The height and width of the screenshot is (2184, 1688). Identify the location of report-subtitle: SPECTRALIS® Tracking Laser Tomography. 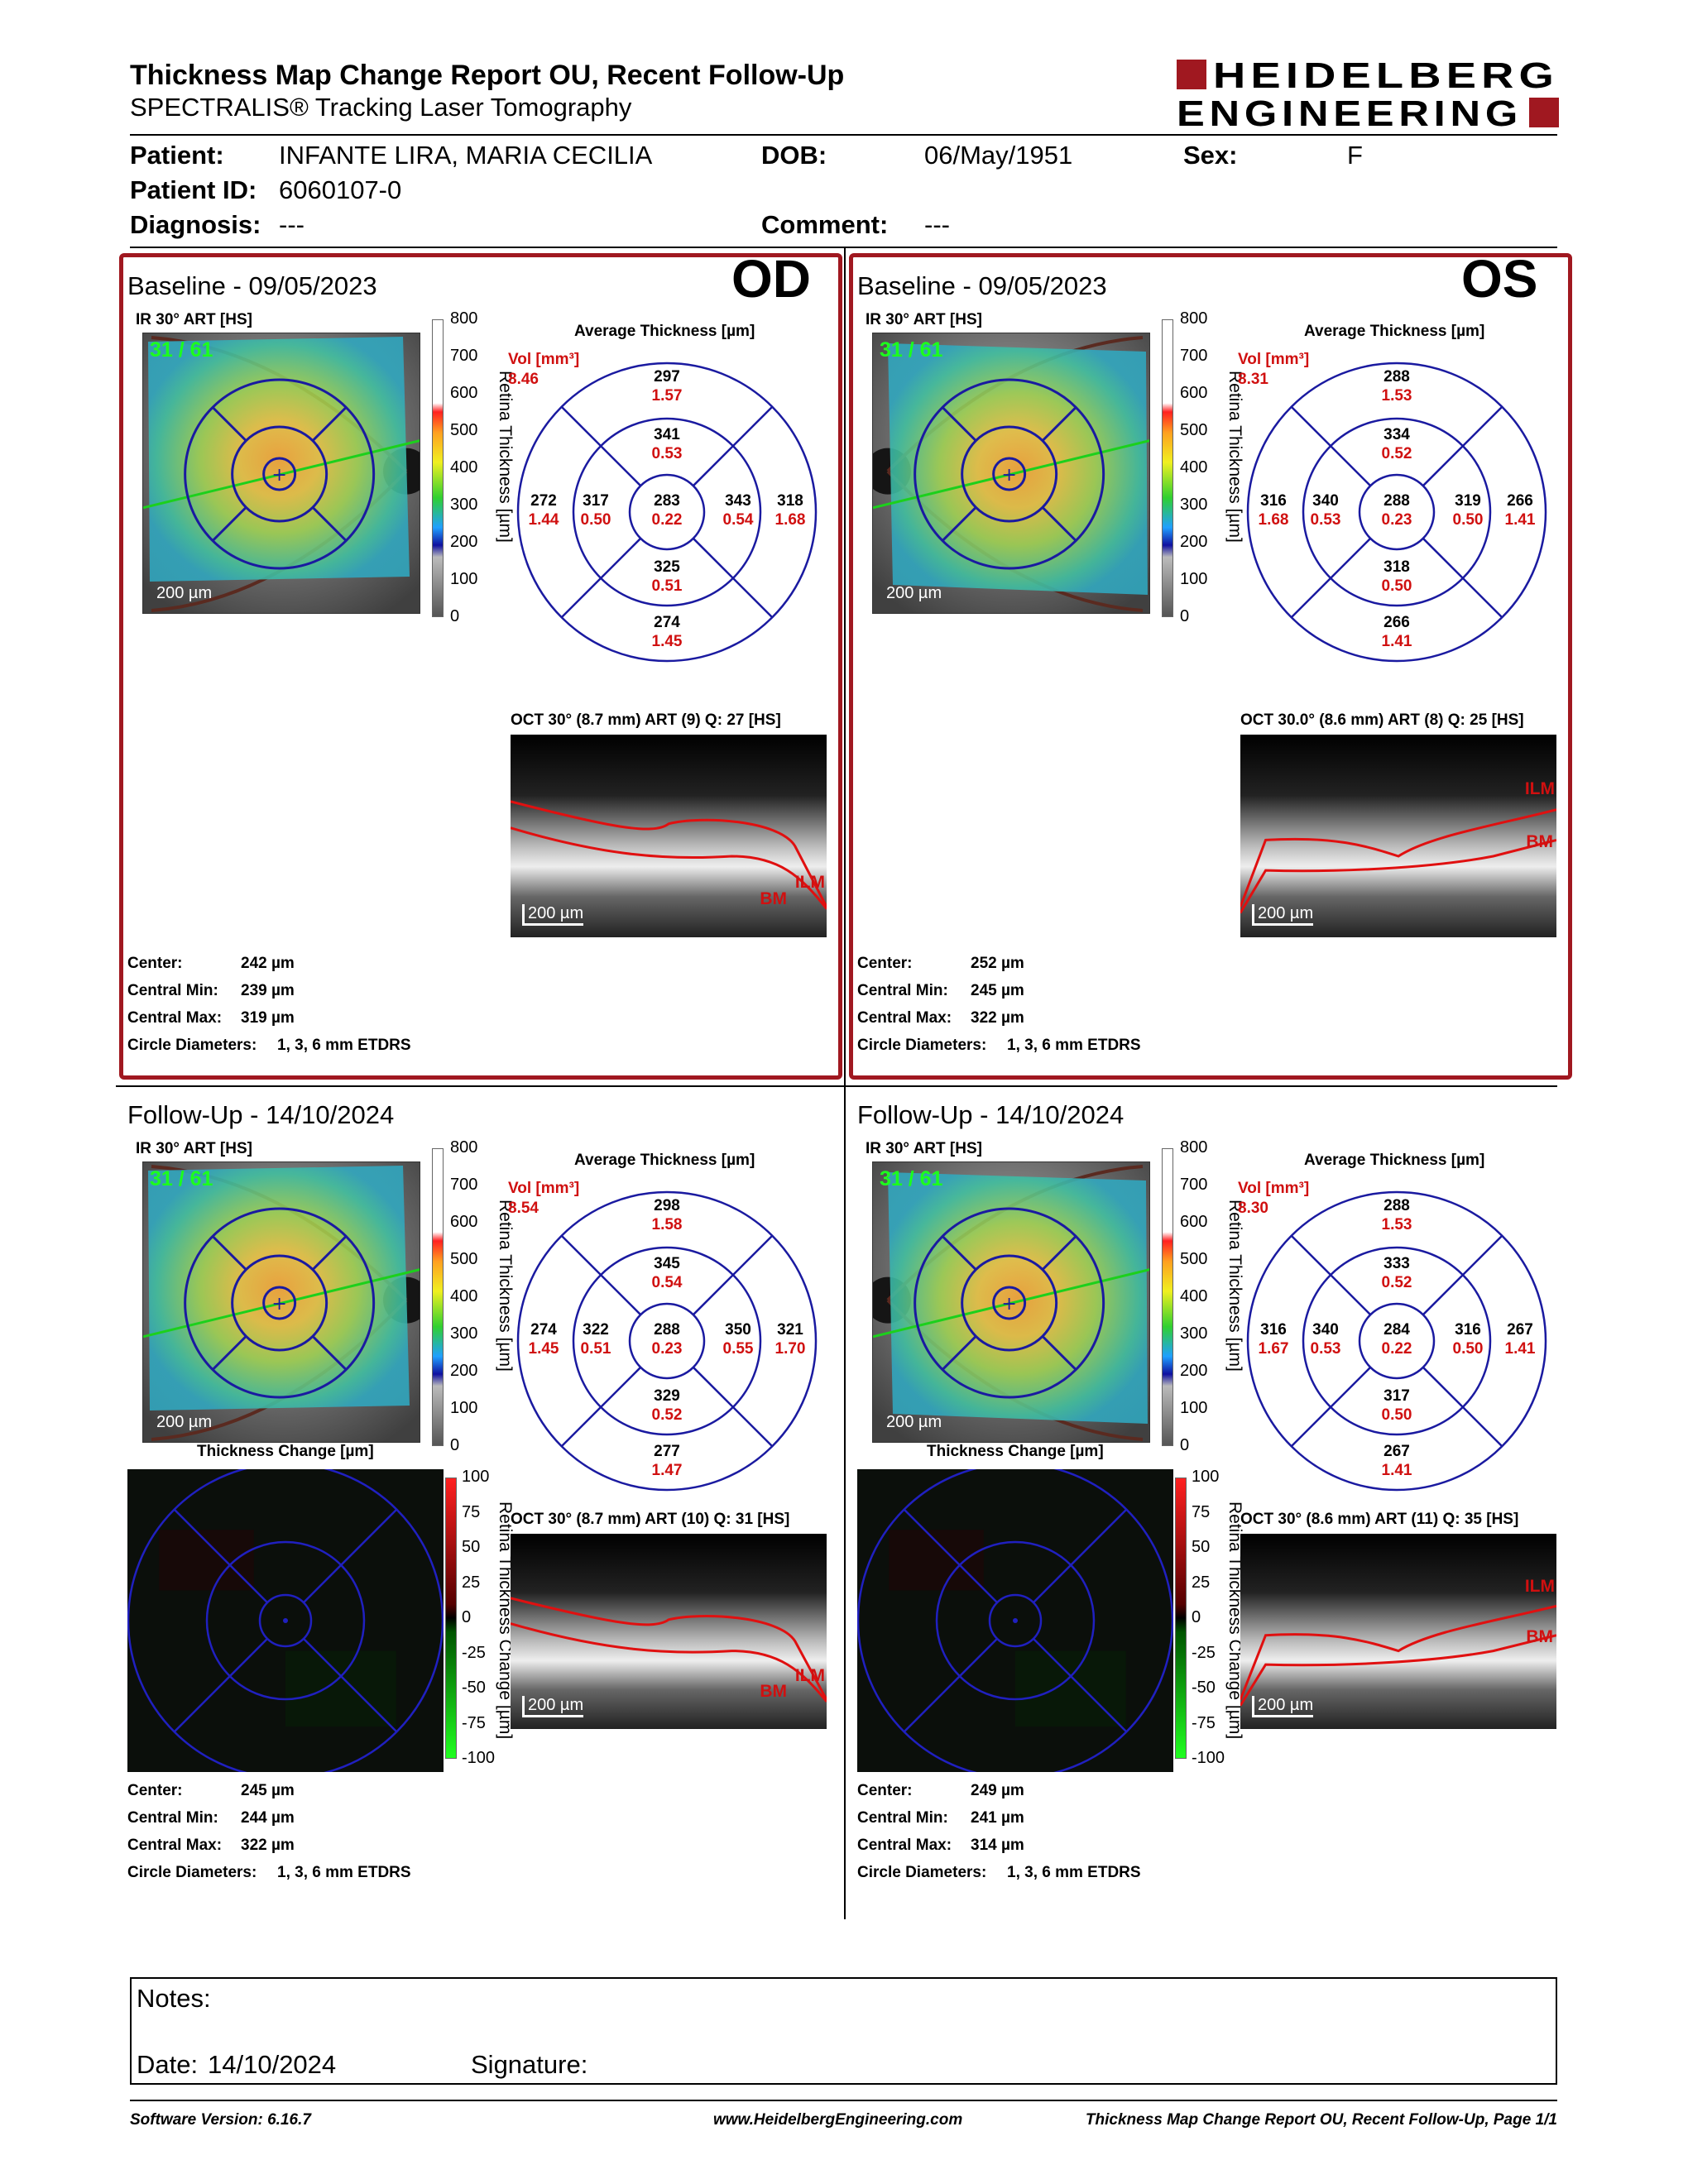
(381, 107).